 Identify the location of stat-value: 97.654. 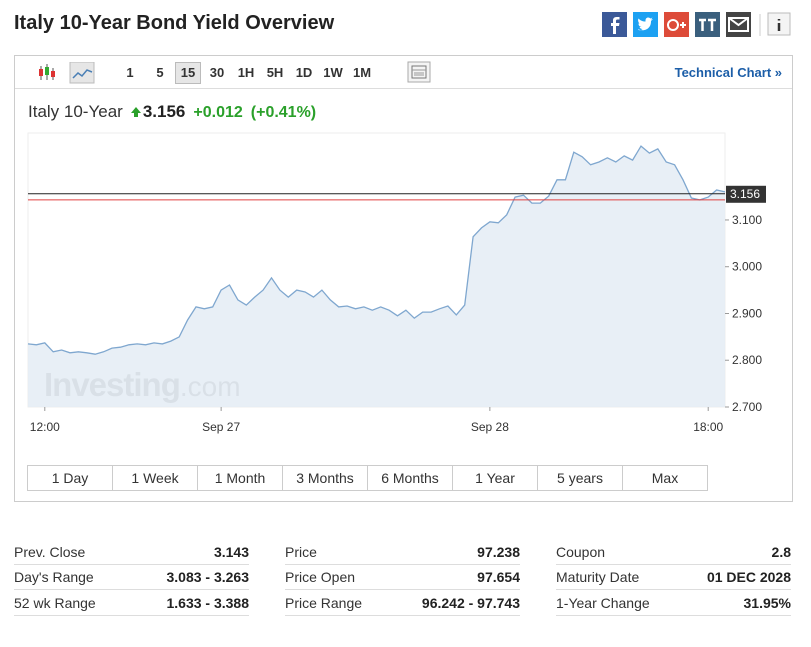
(498, 576).